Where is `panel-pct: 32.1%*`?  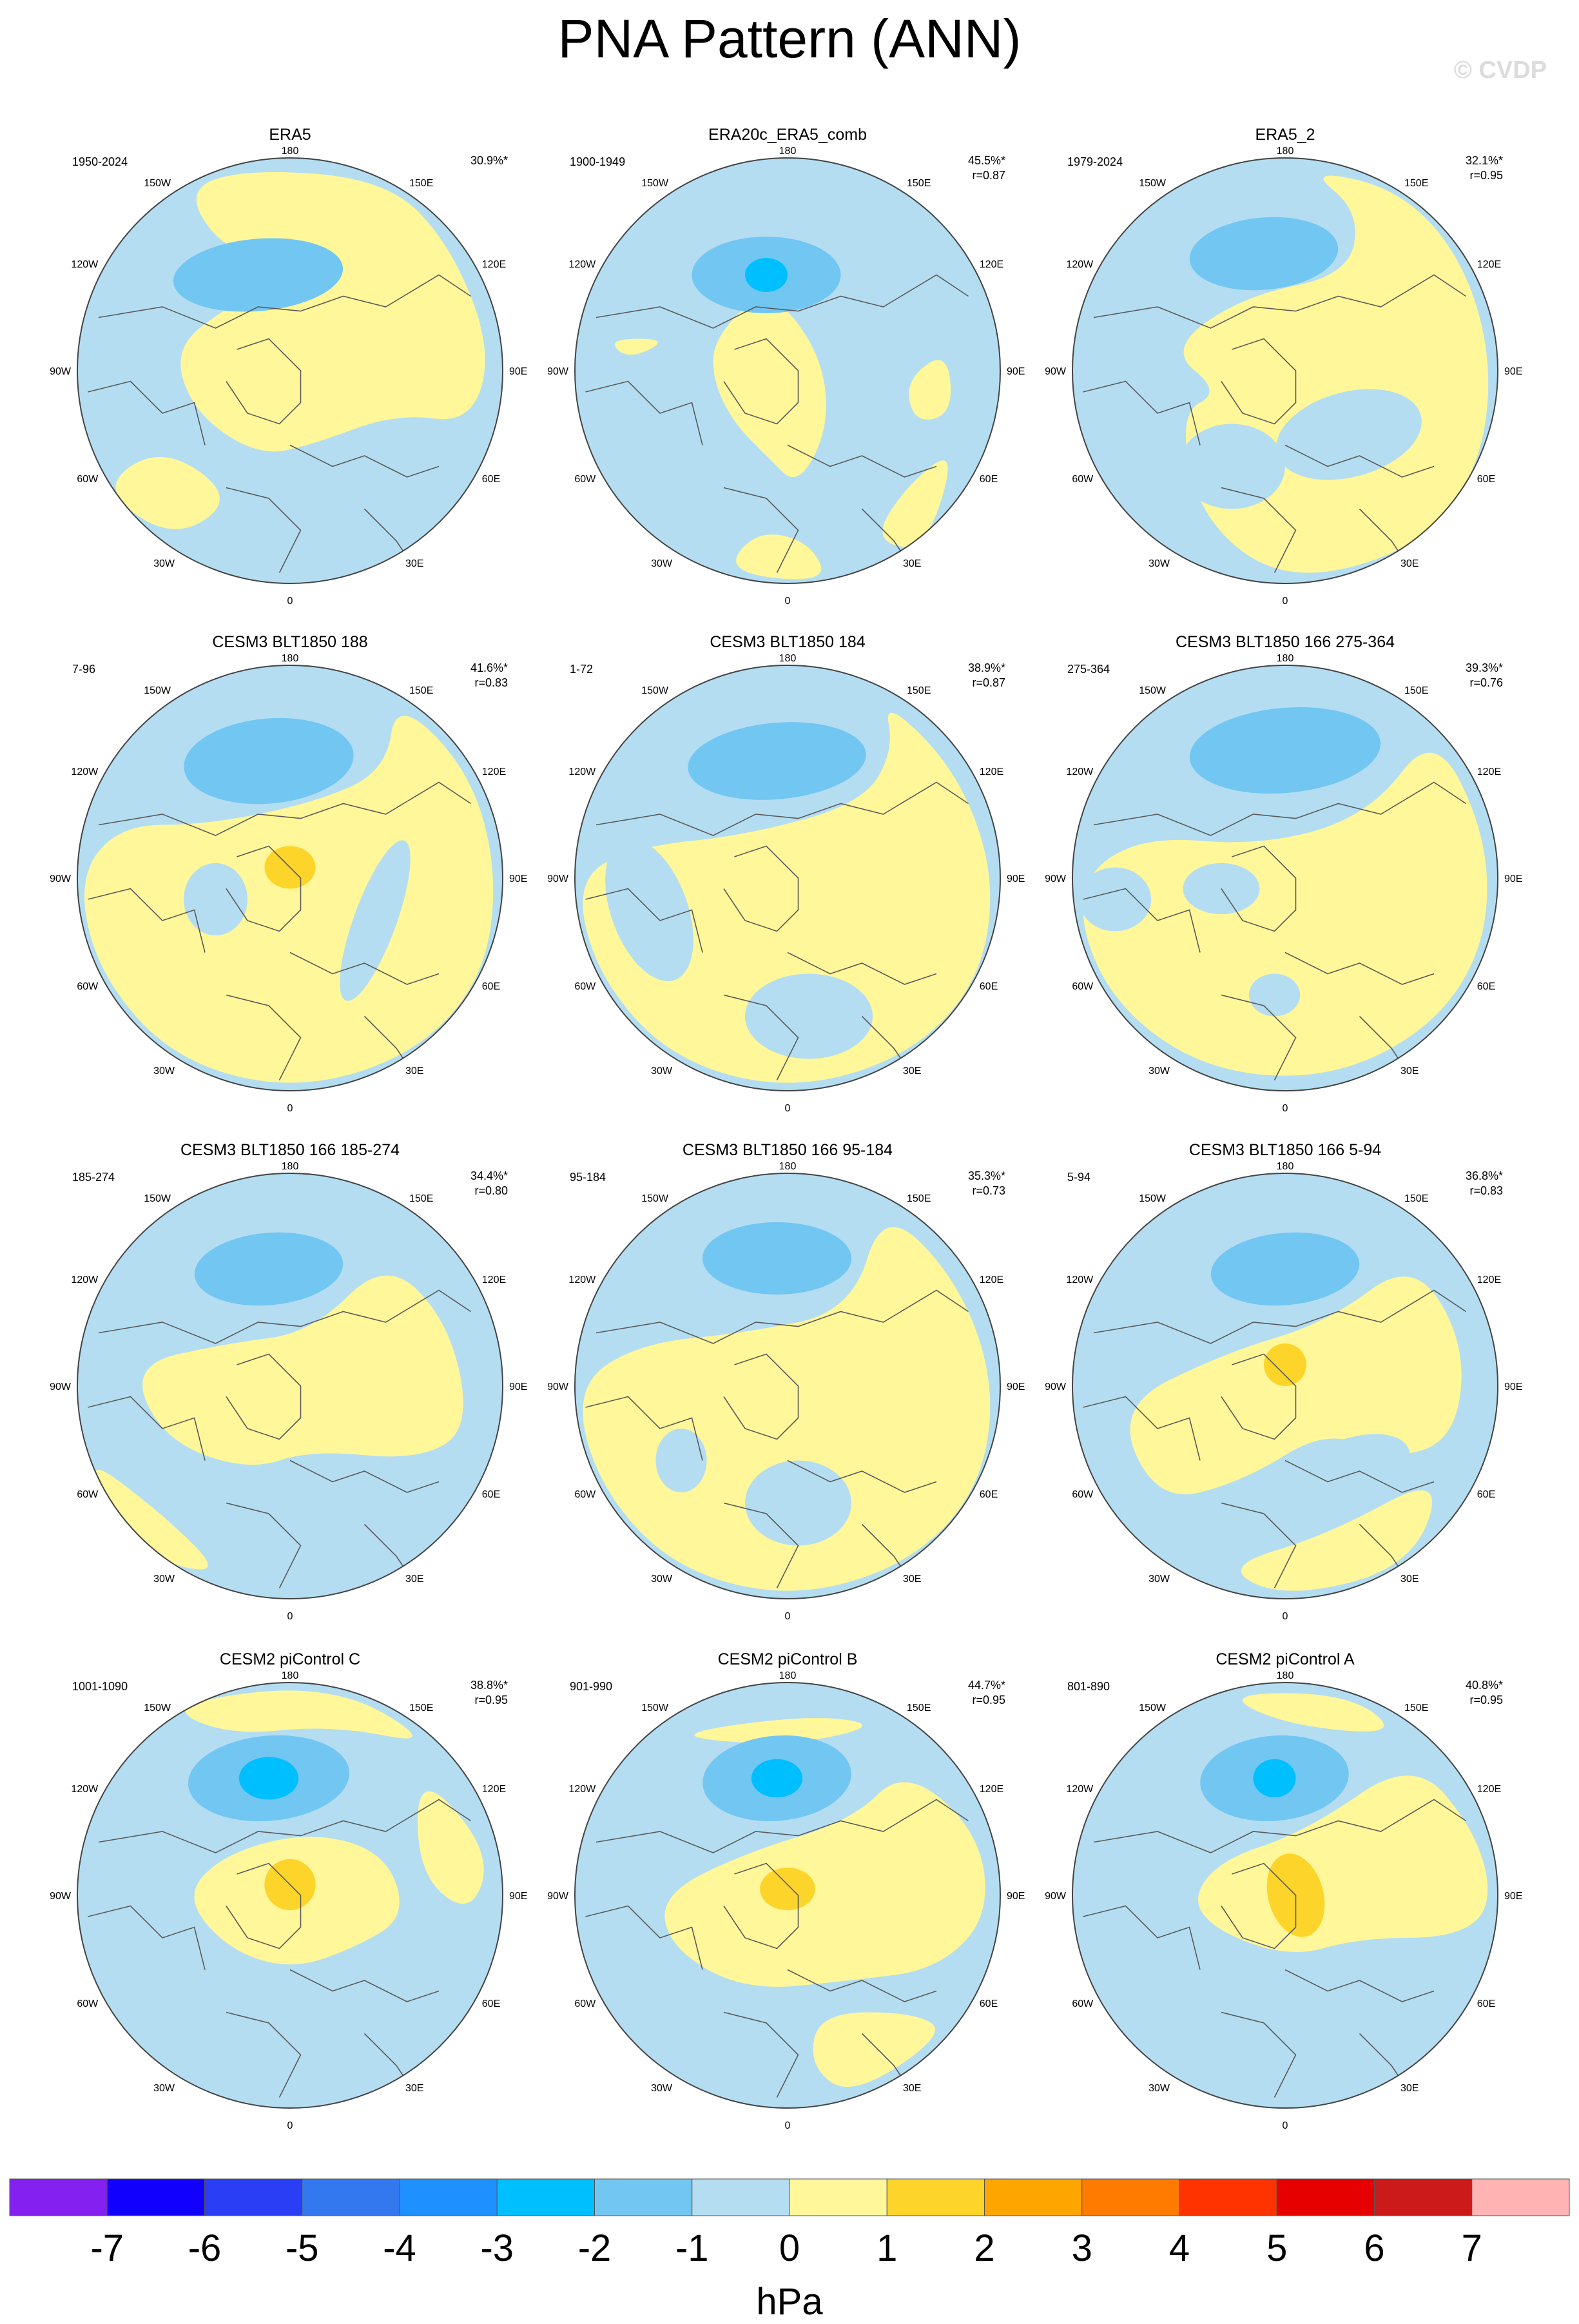
panel-pct: 32.1%* is located at coordinates (1484, 160).